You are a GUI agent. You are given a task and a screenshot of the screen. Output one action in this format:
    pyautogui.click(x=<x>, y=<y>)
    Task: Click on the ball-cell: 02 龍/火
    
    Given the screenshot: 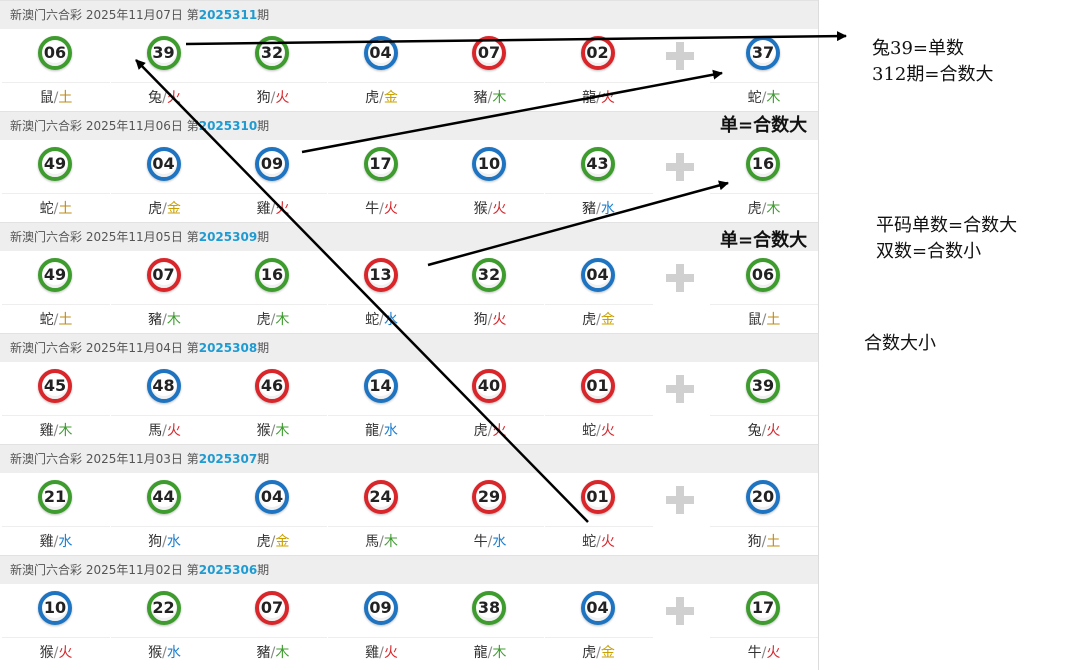 What is the action you would take?
    pyautogui.click(x=598, y=70)
    